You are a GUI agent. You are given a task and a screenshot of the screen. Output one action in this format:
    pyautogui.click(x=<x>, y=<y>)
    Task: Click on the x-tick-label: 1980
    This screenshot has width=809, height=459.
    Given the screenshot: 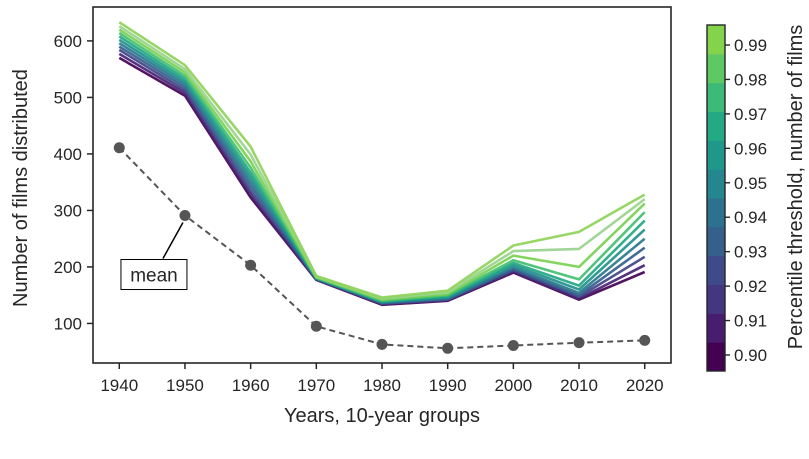 What is the action you would take?
    pyautogui.click(x=382, y=385)
    